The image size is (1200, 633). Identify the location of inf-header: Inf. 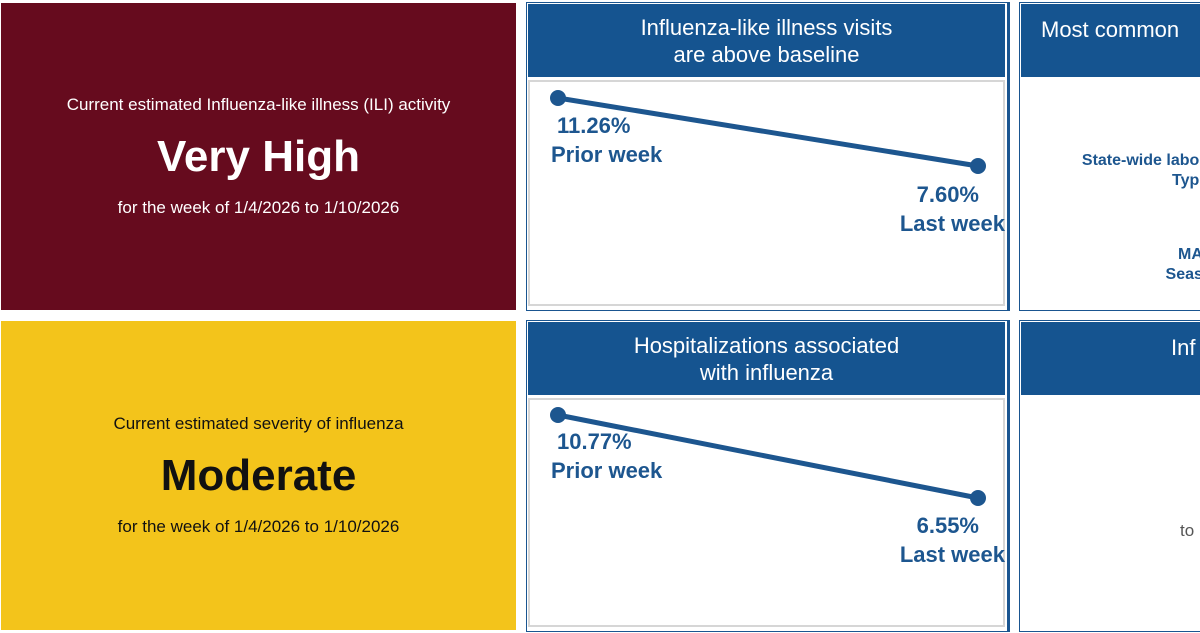
(1110, 358).